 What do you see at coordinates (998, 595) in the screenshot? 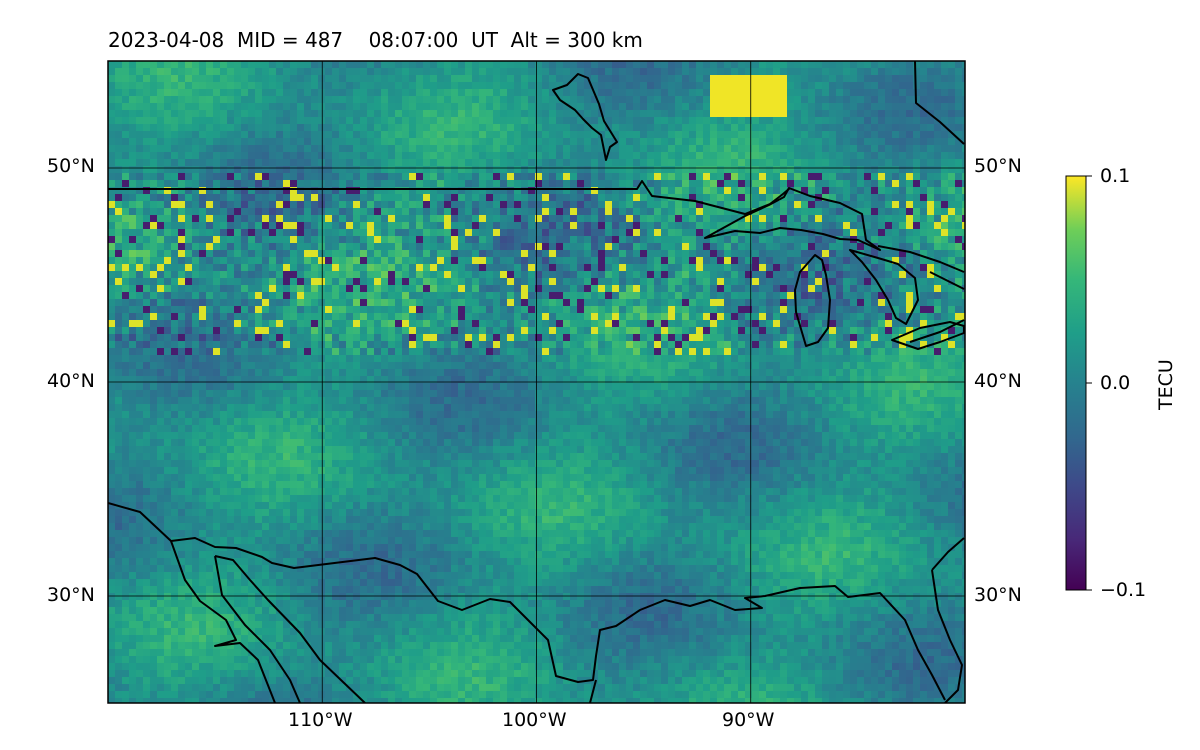
I see `lat-label-right-30: 30°N` at bounding box center [998, 595].